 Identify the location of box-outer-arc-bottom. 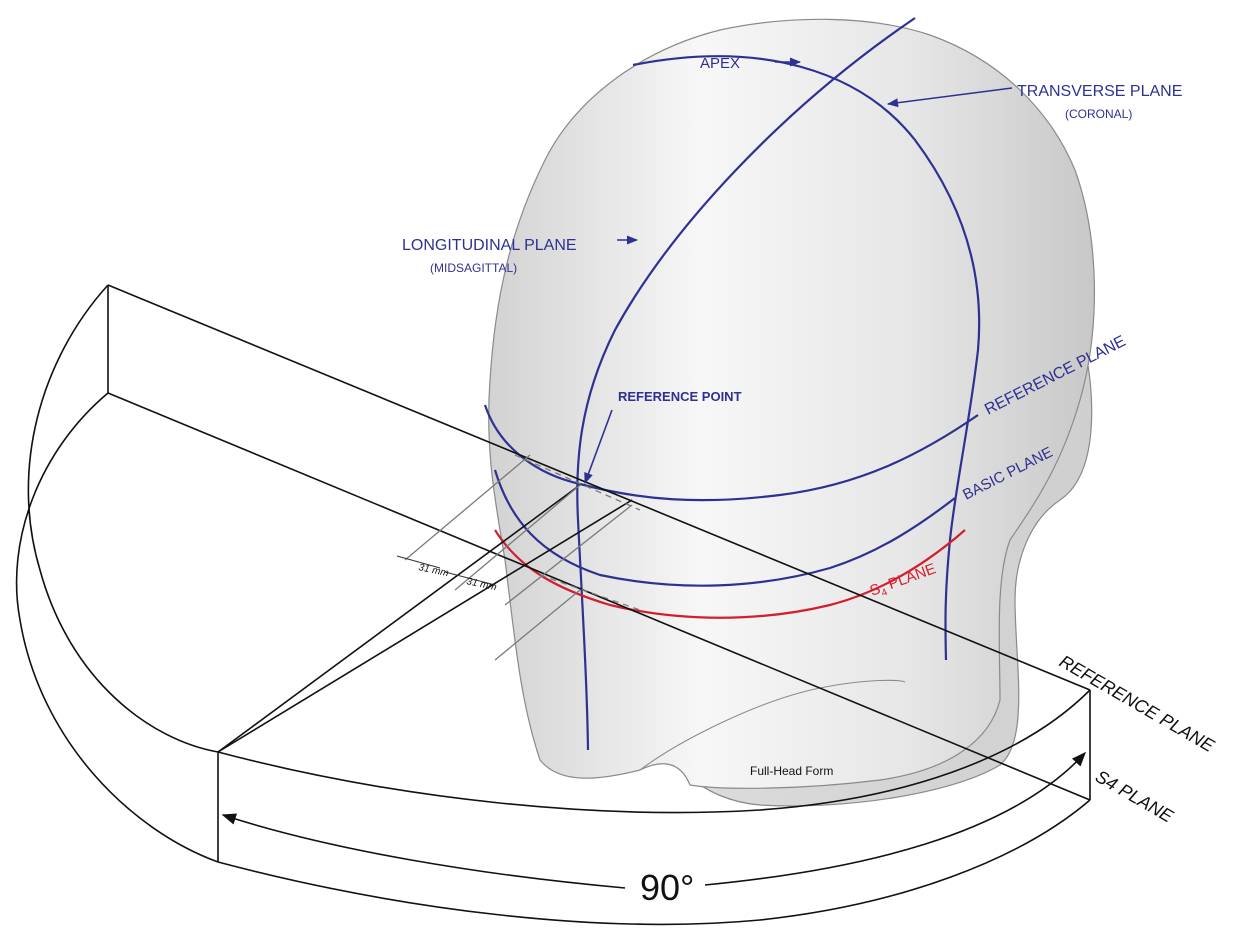
(117, 627).